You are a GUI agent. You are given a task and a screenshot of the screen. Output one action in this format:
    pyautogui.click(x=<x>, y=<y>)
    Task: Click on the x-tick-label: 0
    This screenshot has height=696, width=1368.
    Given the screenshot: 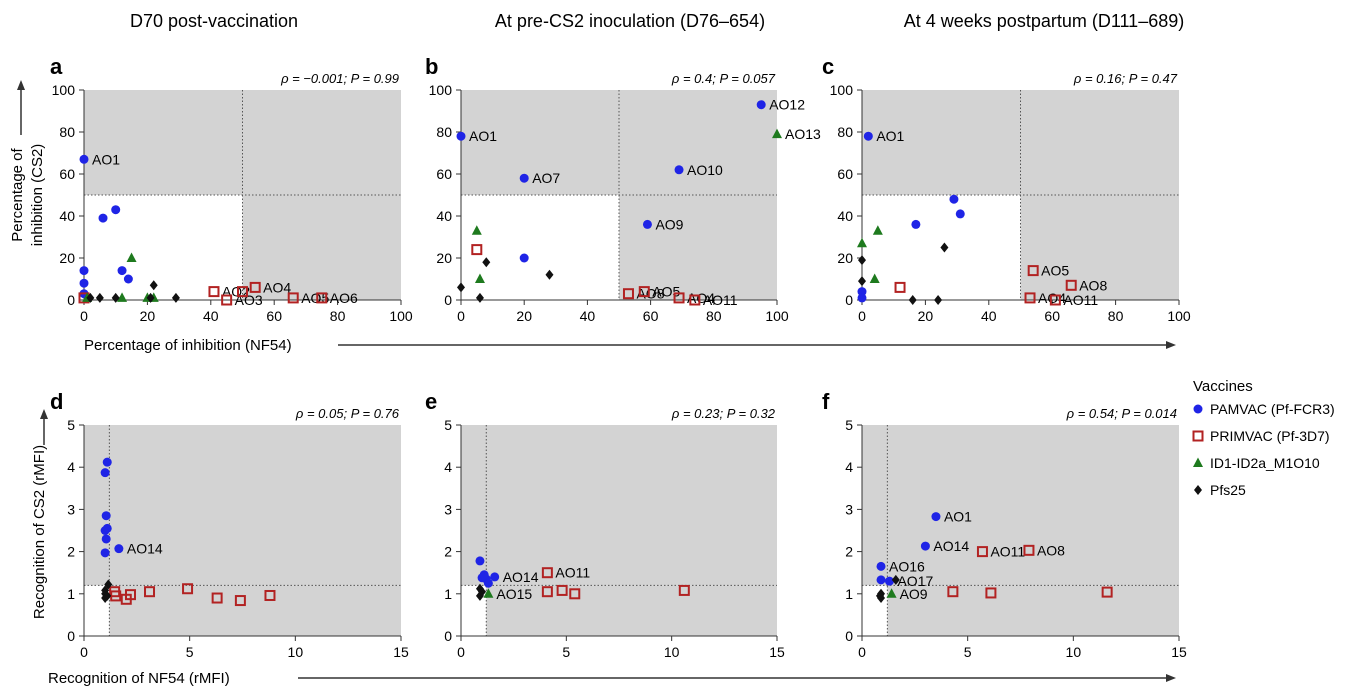 What is the action you would take?
    pyautogui.click(x=862, y=316)
    